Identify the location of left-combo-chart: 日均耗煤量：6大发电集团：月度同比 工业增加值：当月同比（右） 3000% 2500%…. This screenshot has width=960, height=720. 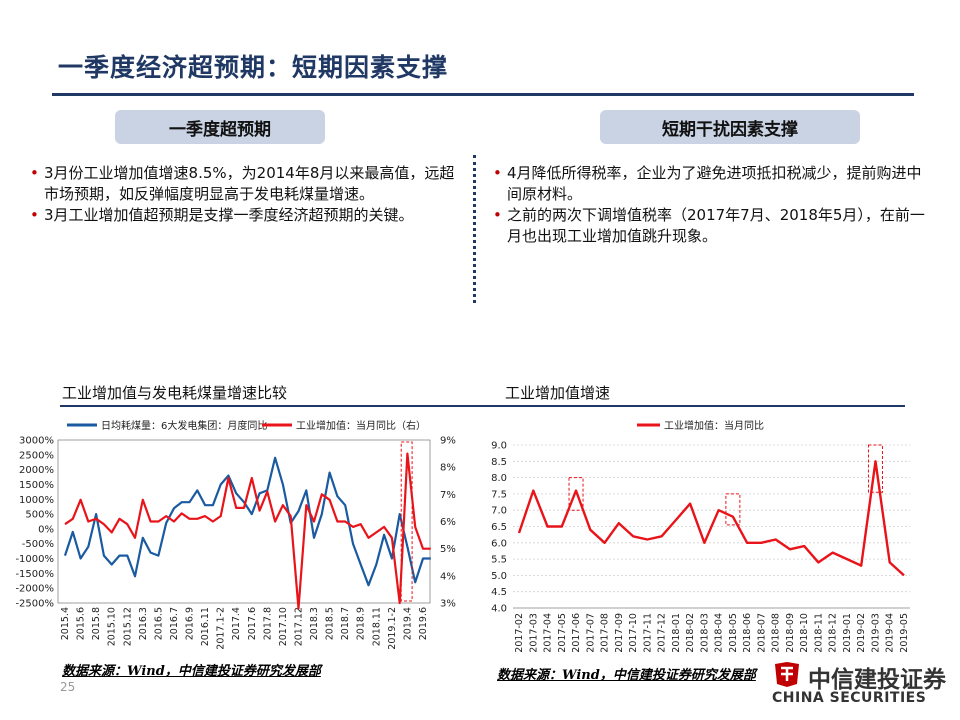
(235, 534).